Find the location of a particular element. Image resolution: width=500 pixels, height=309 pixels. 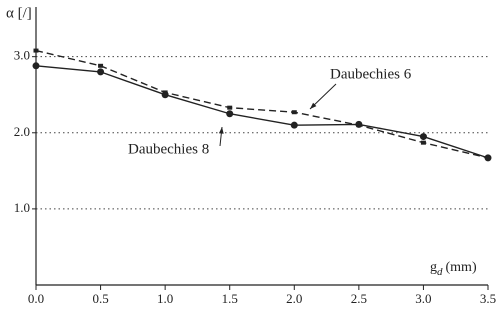

y-axis-label: α [/] is located at coordinates (19, 13).